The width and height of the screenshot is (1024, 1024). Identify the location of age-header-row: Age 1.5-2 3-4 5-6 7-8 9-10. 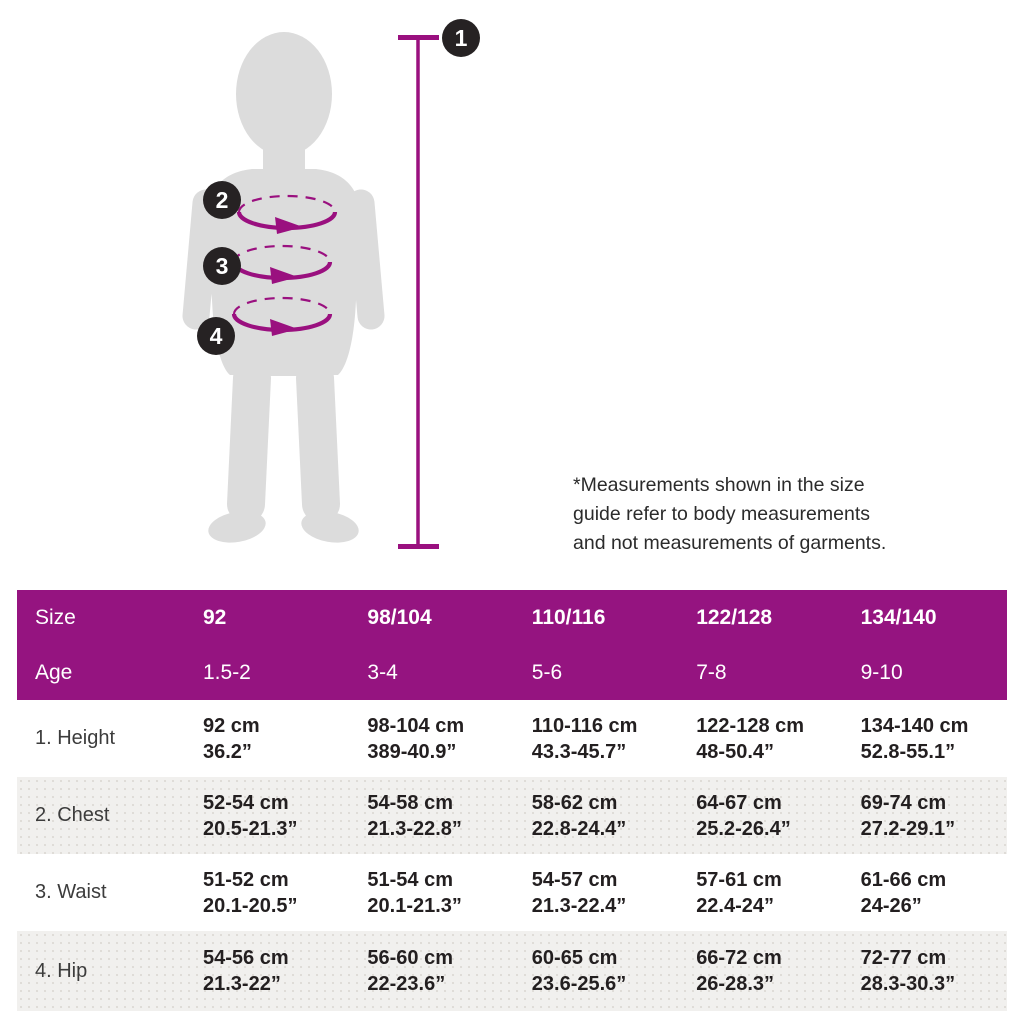
(512, 672).